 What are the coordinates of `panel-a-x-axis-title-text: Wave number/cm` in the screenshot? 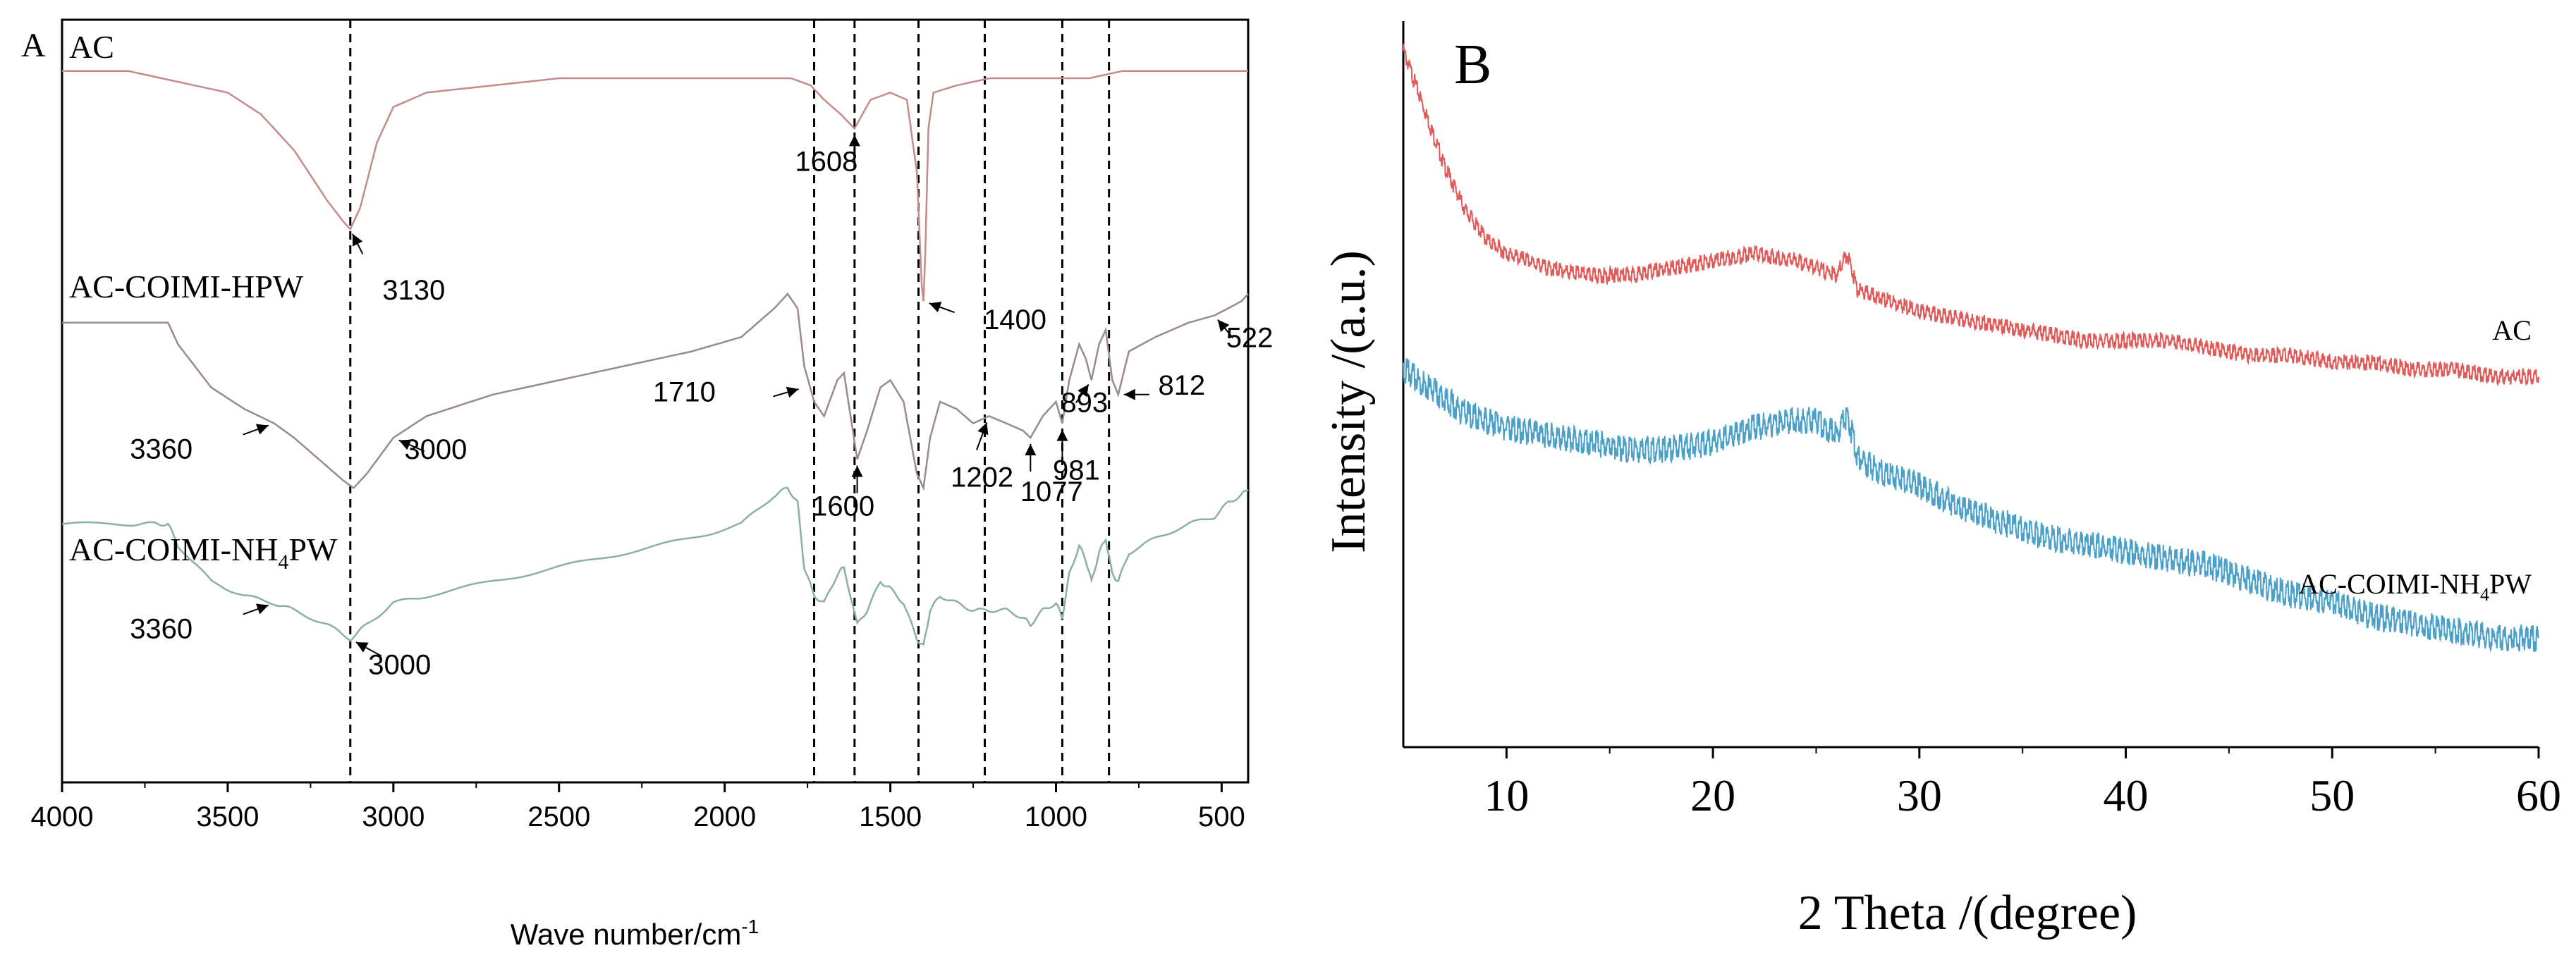 It's located at (626, 934).